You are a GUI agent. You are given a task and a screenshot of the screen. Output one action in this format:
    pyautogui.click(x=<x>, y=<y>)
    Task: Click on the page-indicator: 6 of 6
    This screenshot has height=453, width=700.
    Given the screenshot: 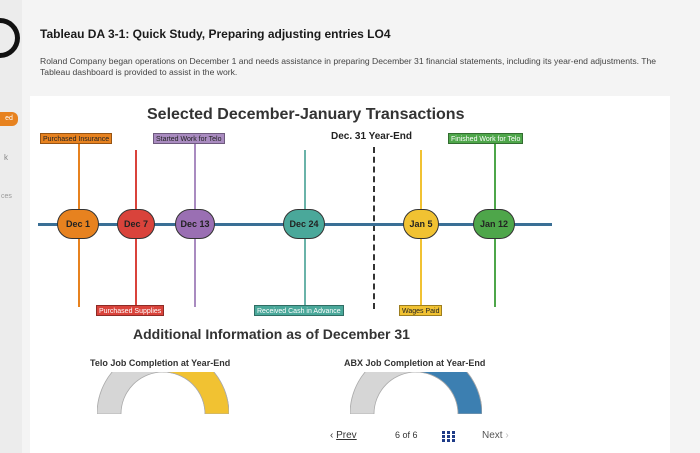 What is the action you would take?
    pyautogui.click(x=406, y=435)
    